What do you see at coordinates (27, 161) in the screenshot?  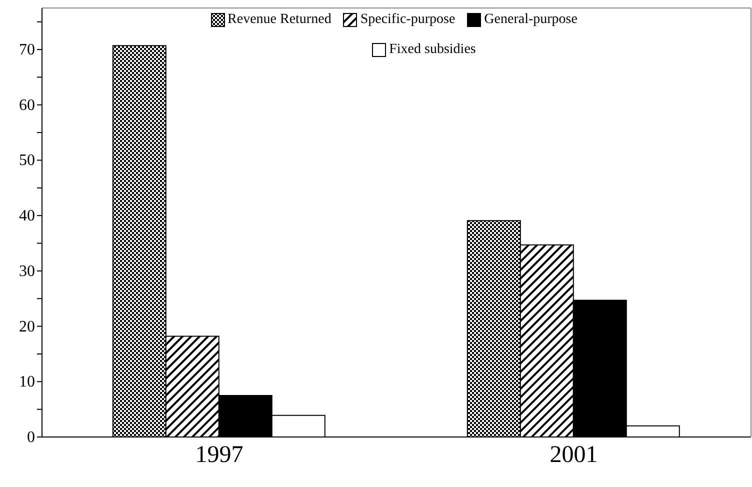 I see `y-tick-label: 50` at bounding box center [27, 161].